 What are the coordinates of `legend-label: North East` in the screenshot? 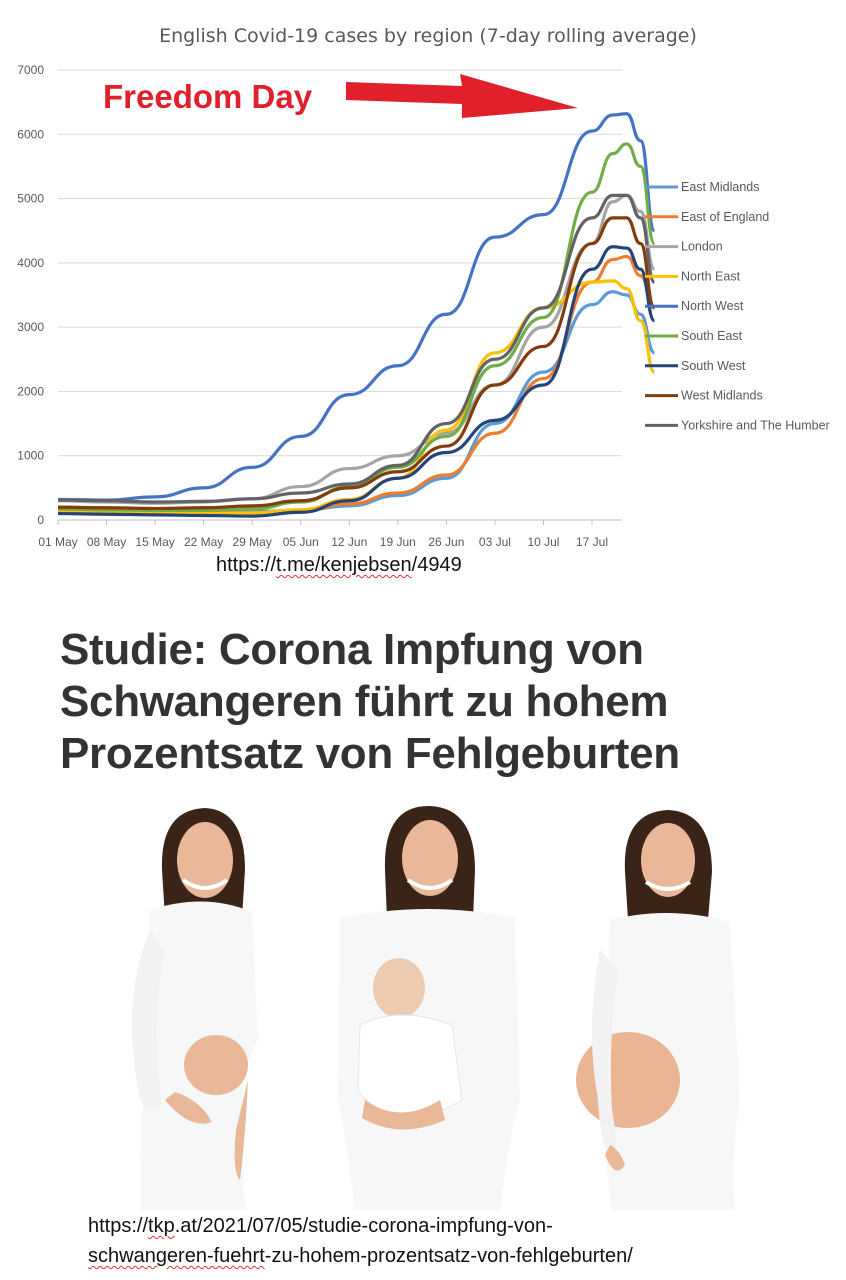 It's located at (711, 276).